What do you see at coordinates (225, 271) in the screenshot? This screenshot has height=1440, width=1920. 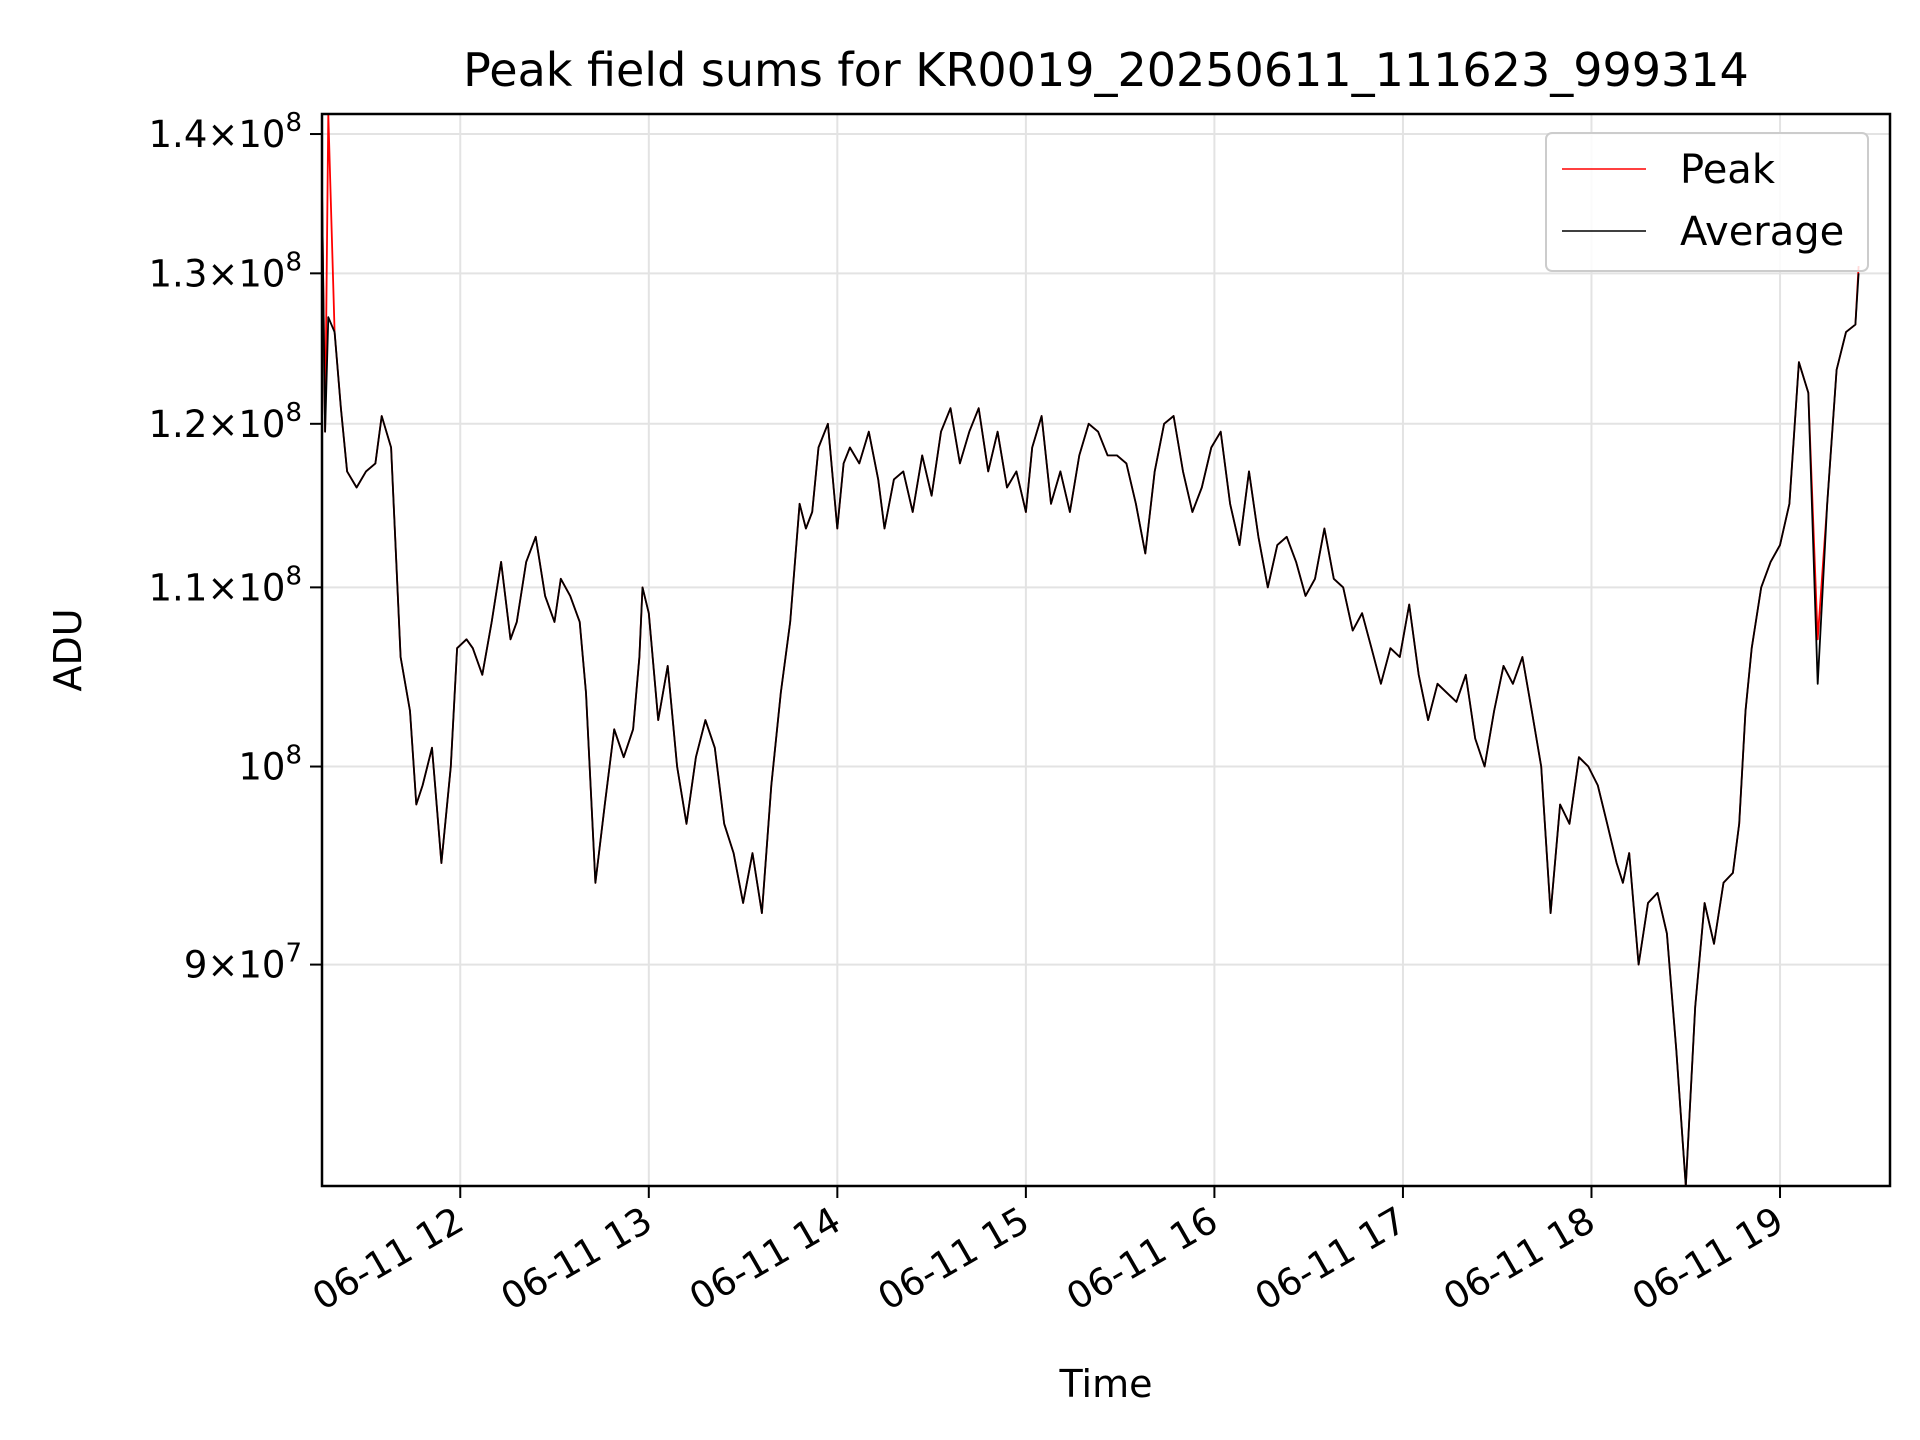 I see `y-tick-label: 1.3×108` at bounding box center [225, 271].